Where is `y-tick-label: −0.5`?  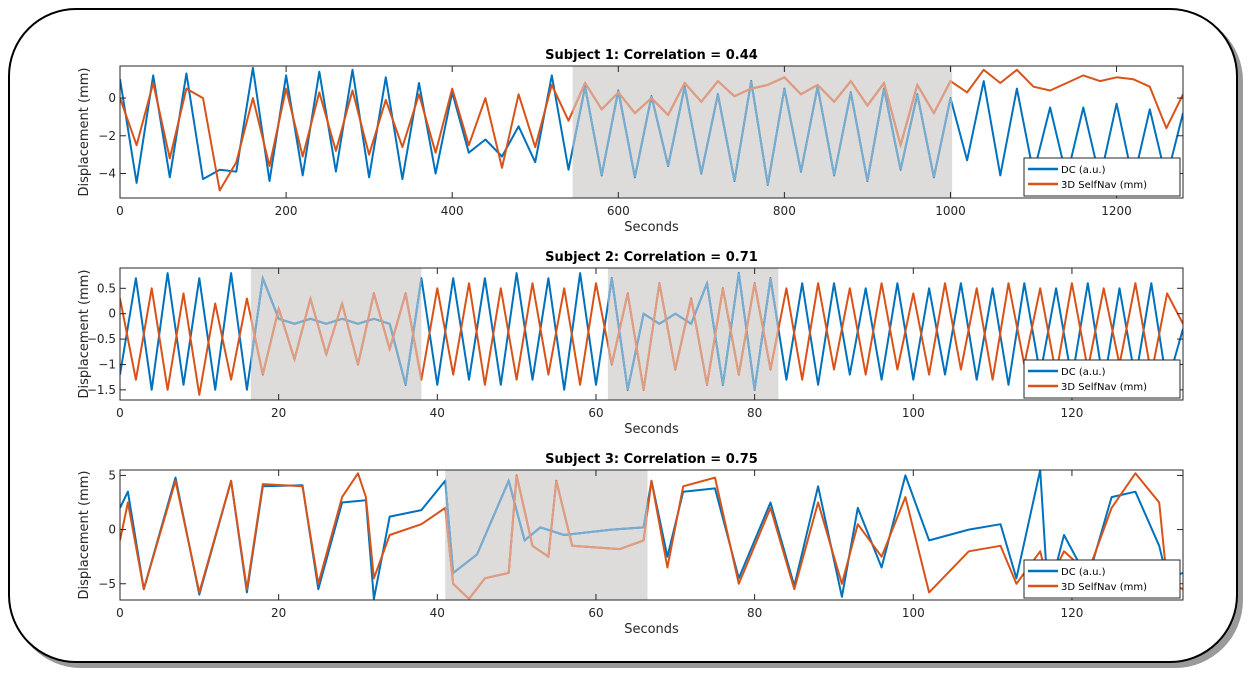
y-tick-label: −0.5 is located at coordinates (101, 339).